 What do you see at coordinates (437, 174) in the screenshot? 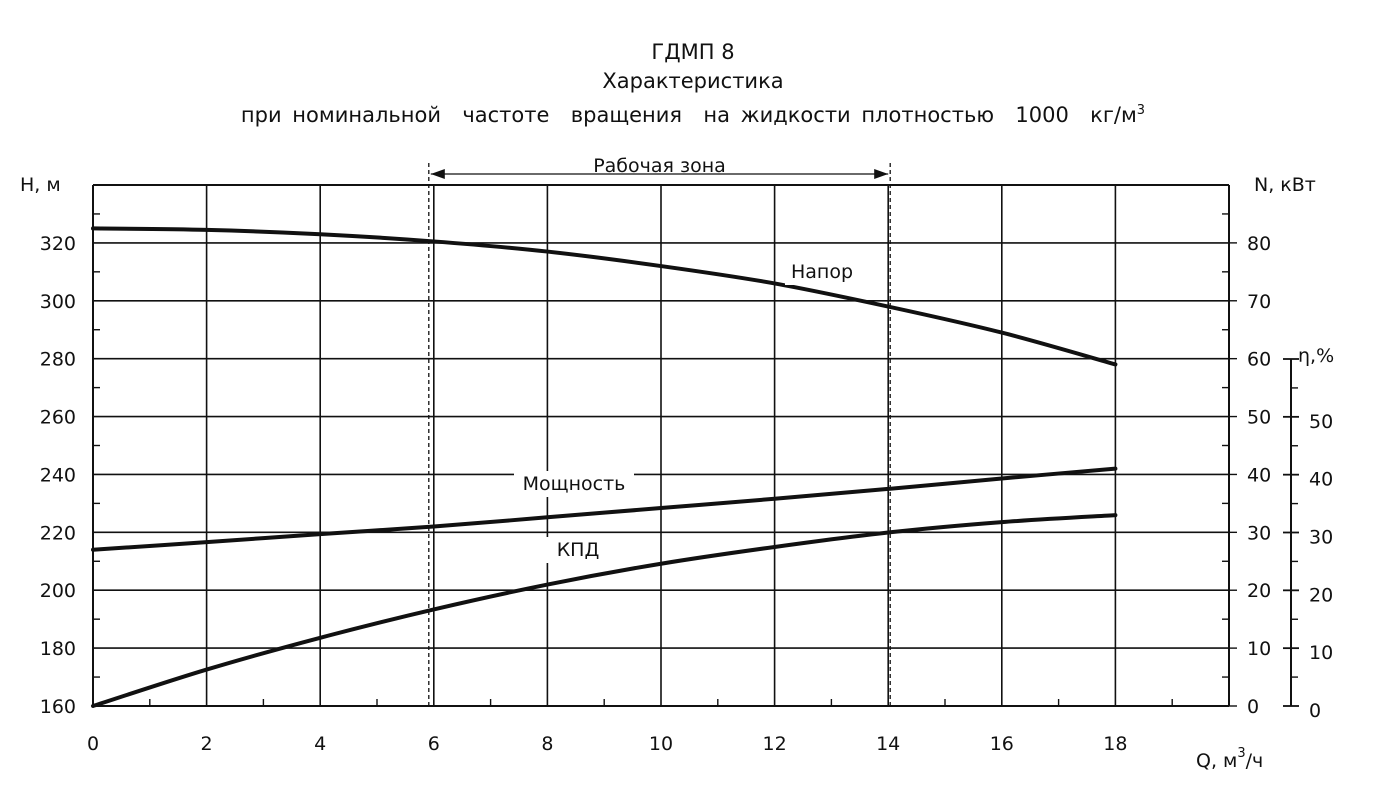
I see `working-zone-arrowhead-left` at bounding box center [437, 174].